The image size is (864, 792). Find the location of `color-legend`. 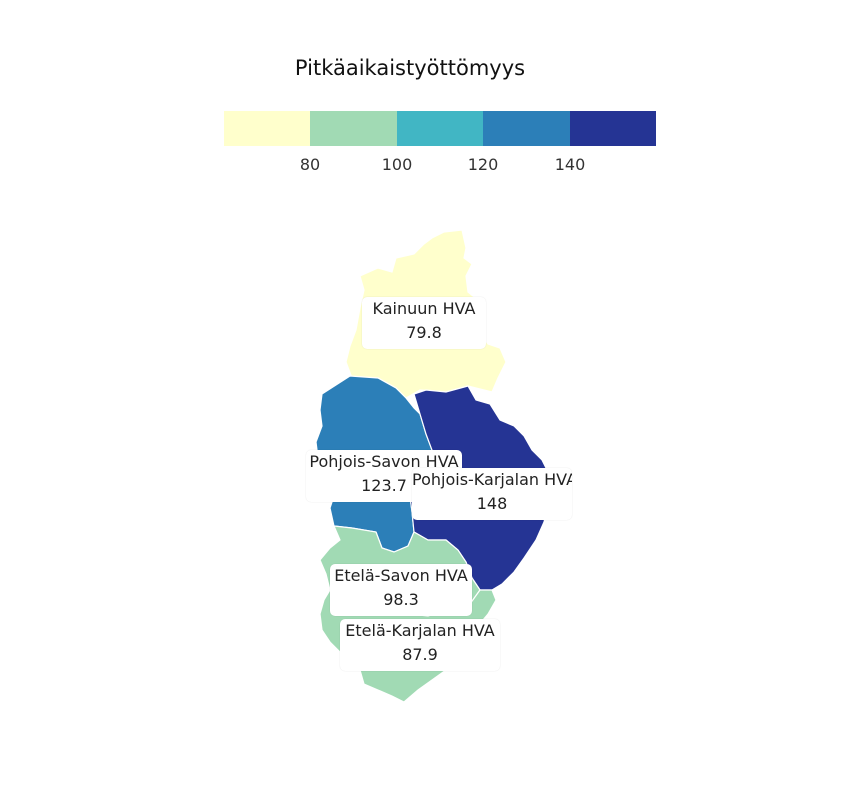

color-legend is located at coordinates (440, 128).